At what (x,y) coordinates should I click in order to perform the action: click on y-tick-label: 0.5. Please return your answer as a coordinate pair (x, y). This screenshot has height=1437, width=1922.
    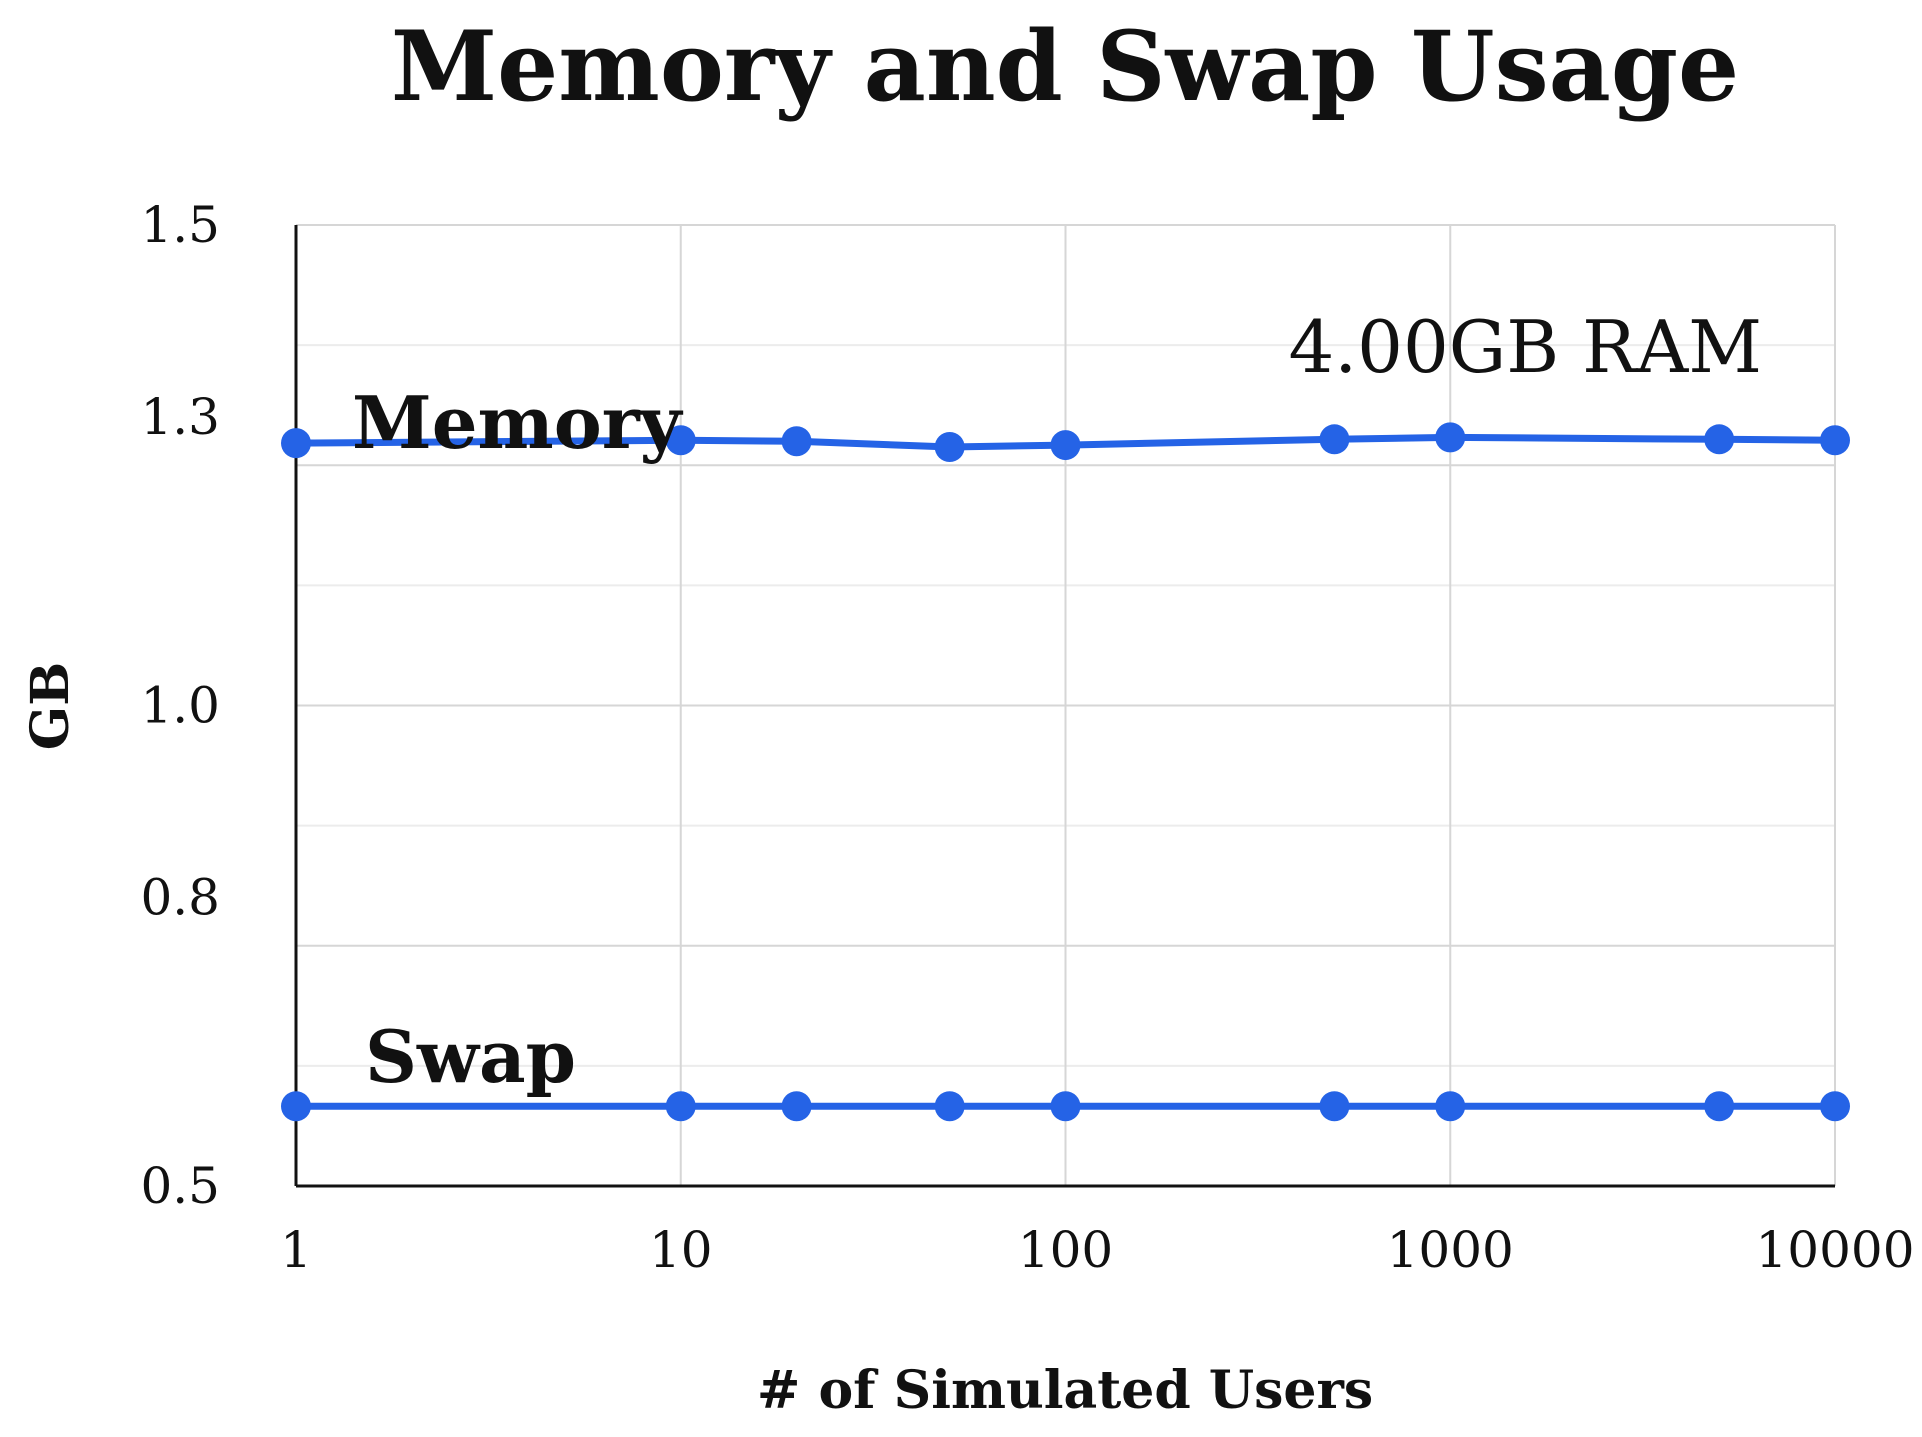
    Looking at the image, I should click on (180, 1186).